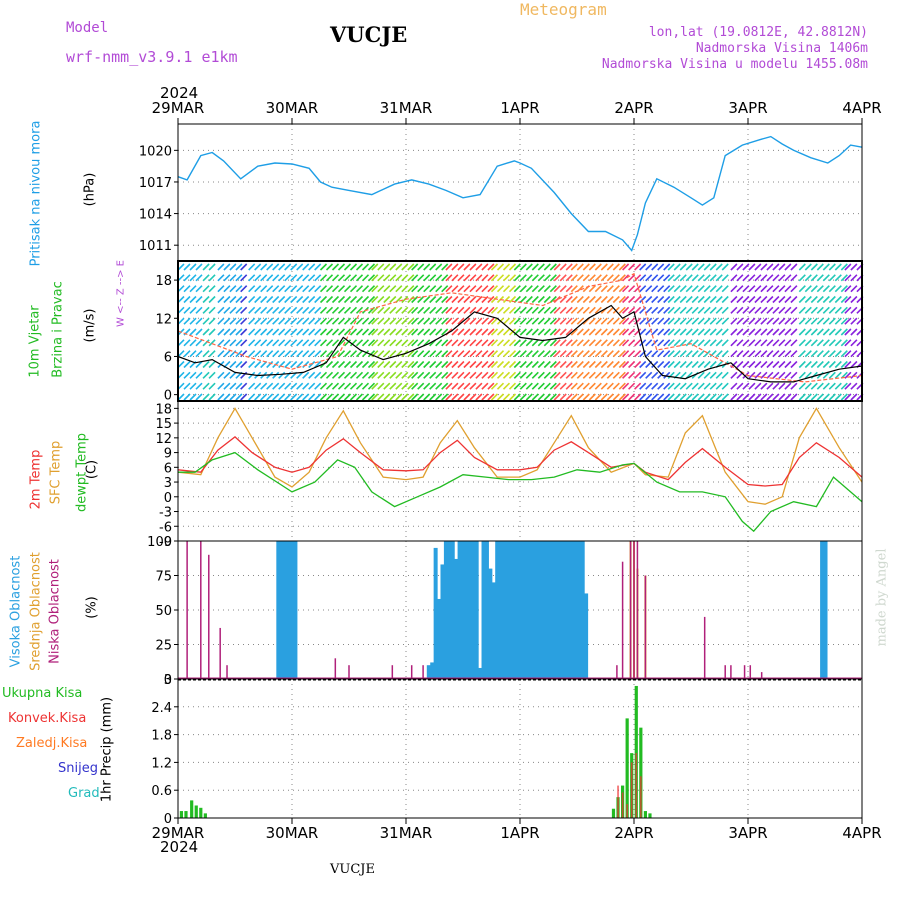  I want to click on frz-precip-label: Zaledj.Kisa, so click(52, 743).